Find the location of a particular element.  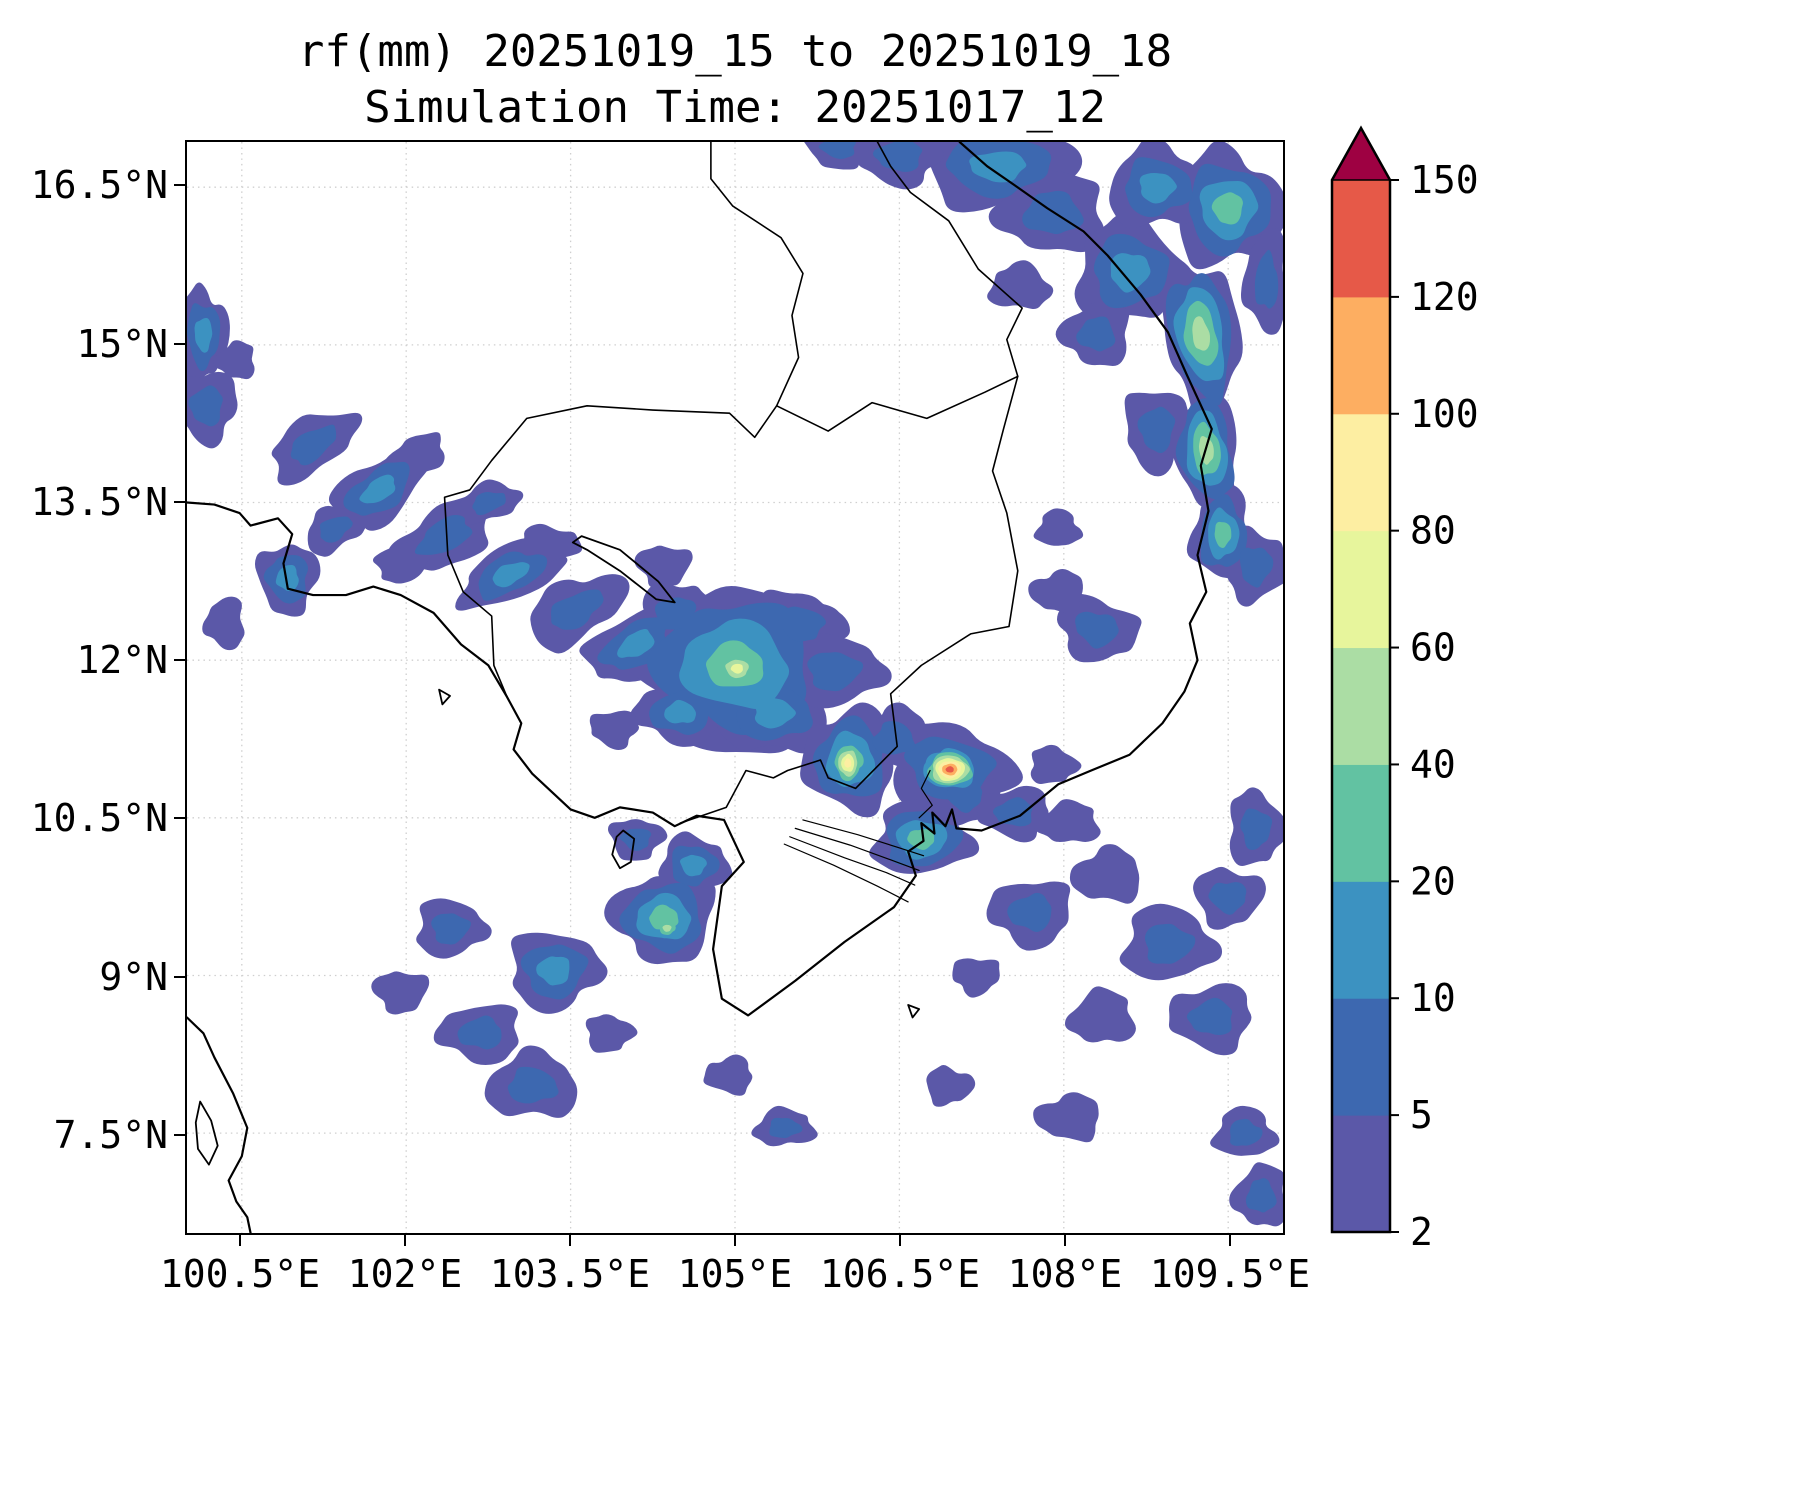

colorbar-tick-label: 40 is located at coordinates (1433, 764).